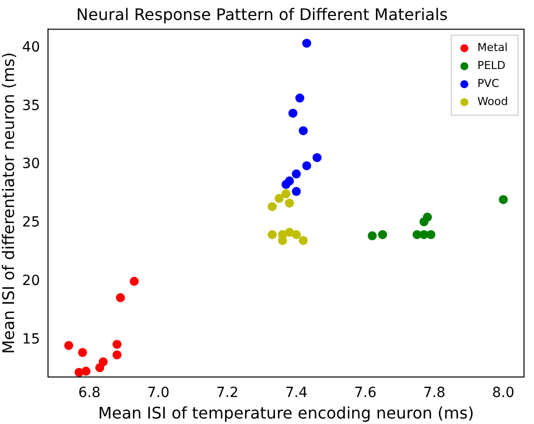 This screenshot has width=534, height=424. I want to click on y-tick-label: 30, so click(31, 164).